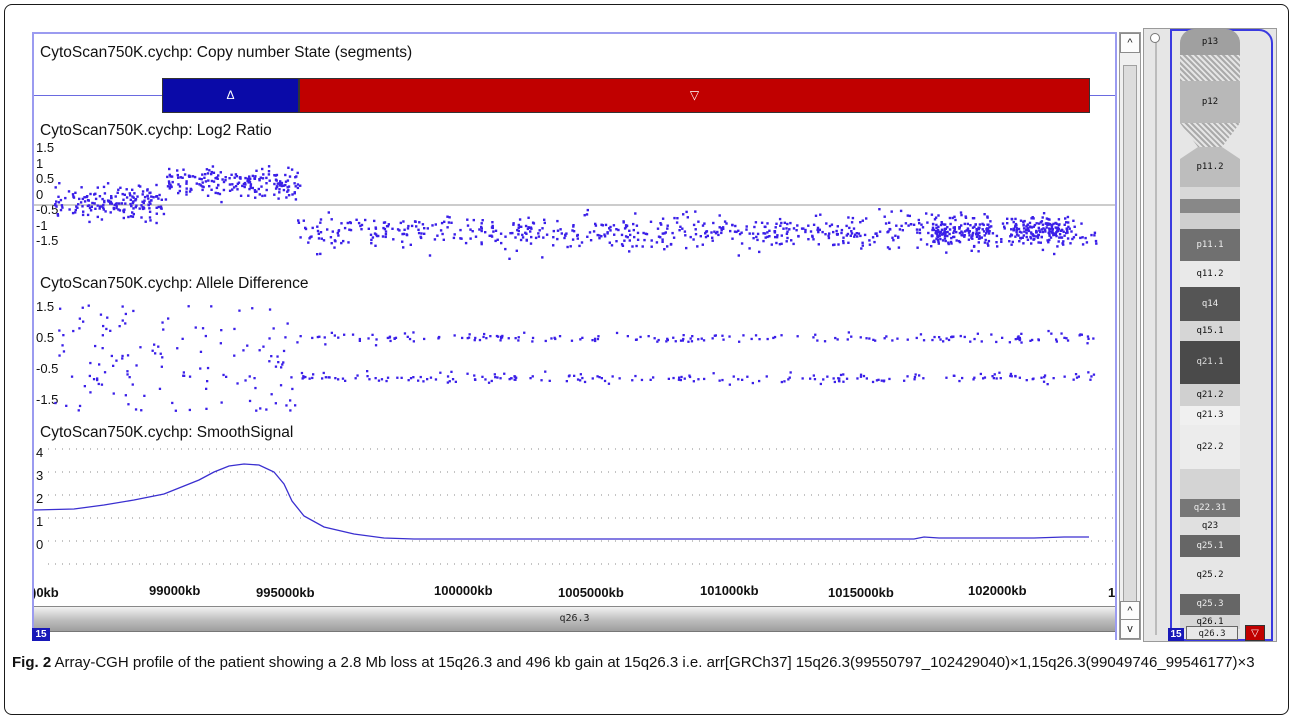  Describe the element at coordinates (1210, 622) in the screenshot. I see `band-q26-3: q26.1` at that location.